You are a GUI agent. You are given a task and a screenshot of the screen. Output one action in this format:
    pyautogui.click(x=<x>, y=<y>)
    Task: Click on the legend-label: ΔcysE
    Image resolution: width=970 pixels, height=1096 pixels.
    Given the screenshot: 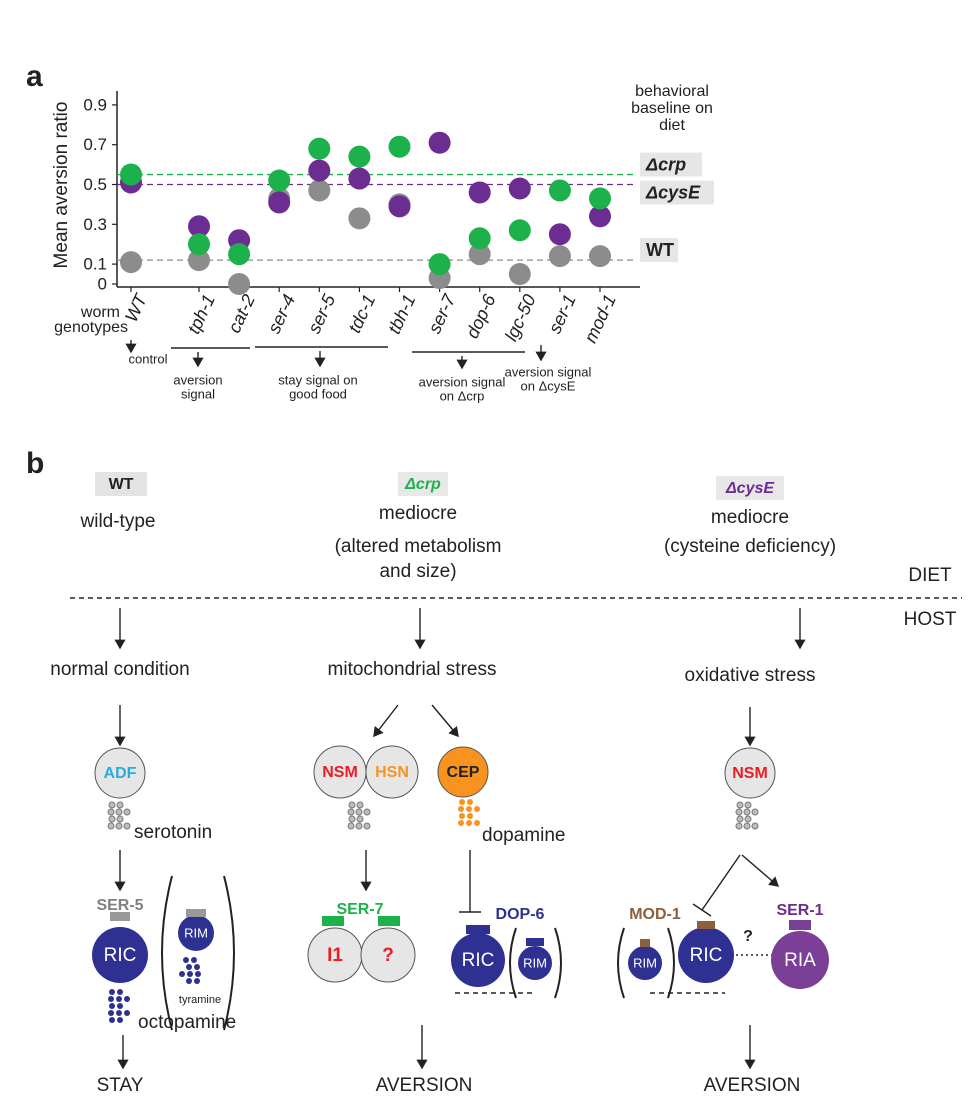 What is the action you would take?
    pyautogui.click(x=673, y=192)
    